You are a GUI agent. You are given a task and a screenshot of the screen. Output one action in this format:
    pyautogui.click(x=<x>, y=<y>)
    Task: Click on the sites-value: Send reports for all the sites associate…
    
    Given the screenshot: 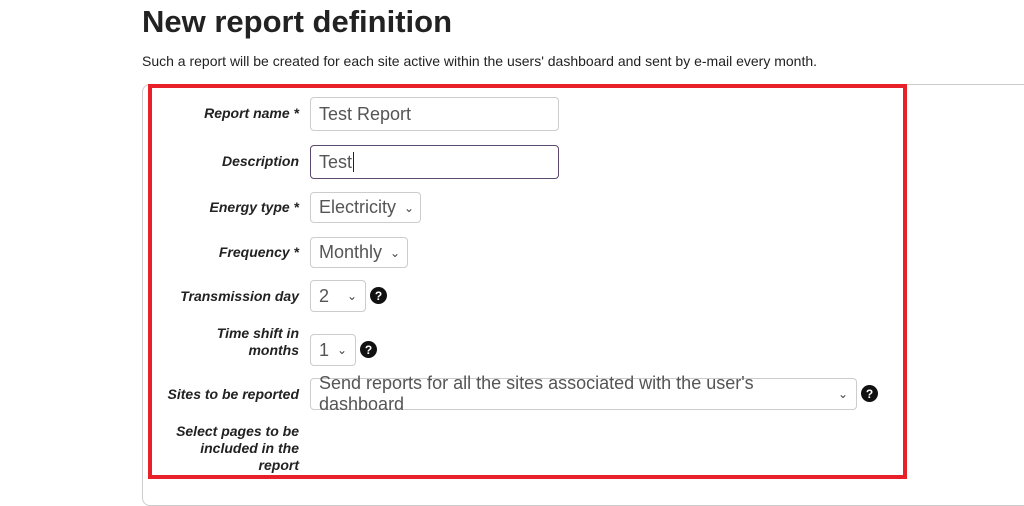 What is the action you would take?
    pyautogui.click(x=536, y=393)
    